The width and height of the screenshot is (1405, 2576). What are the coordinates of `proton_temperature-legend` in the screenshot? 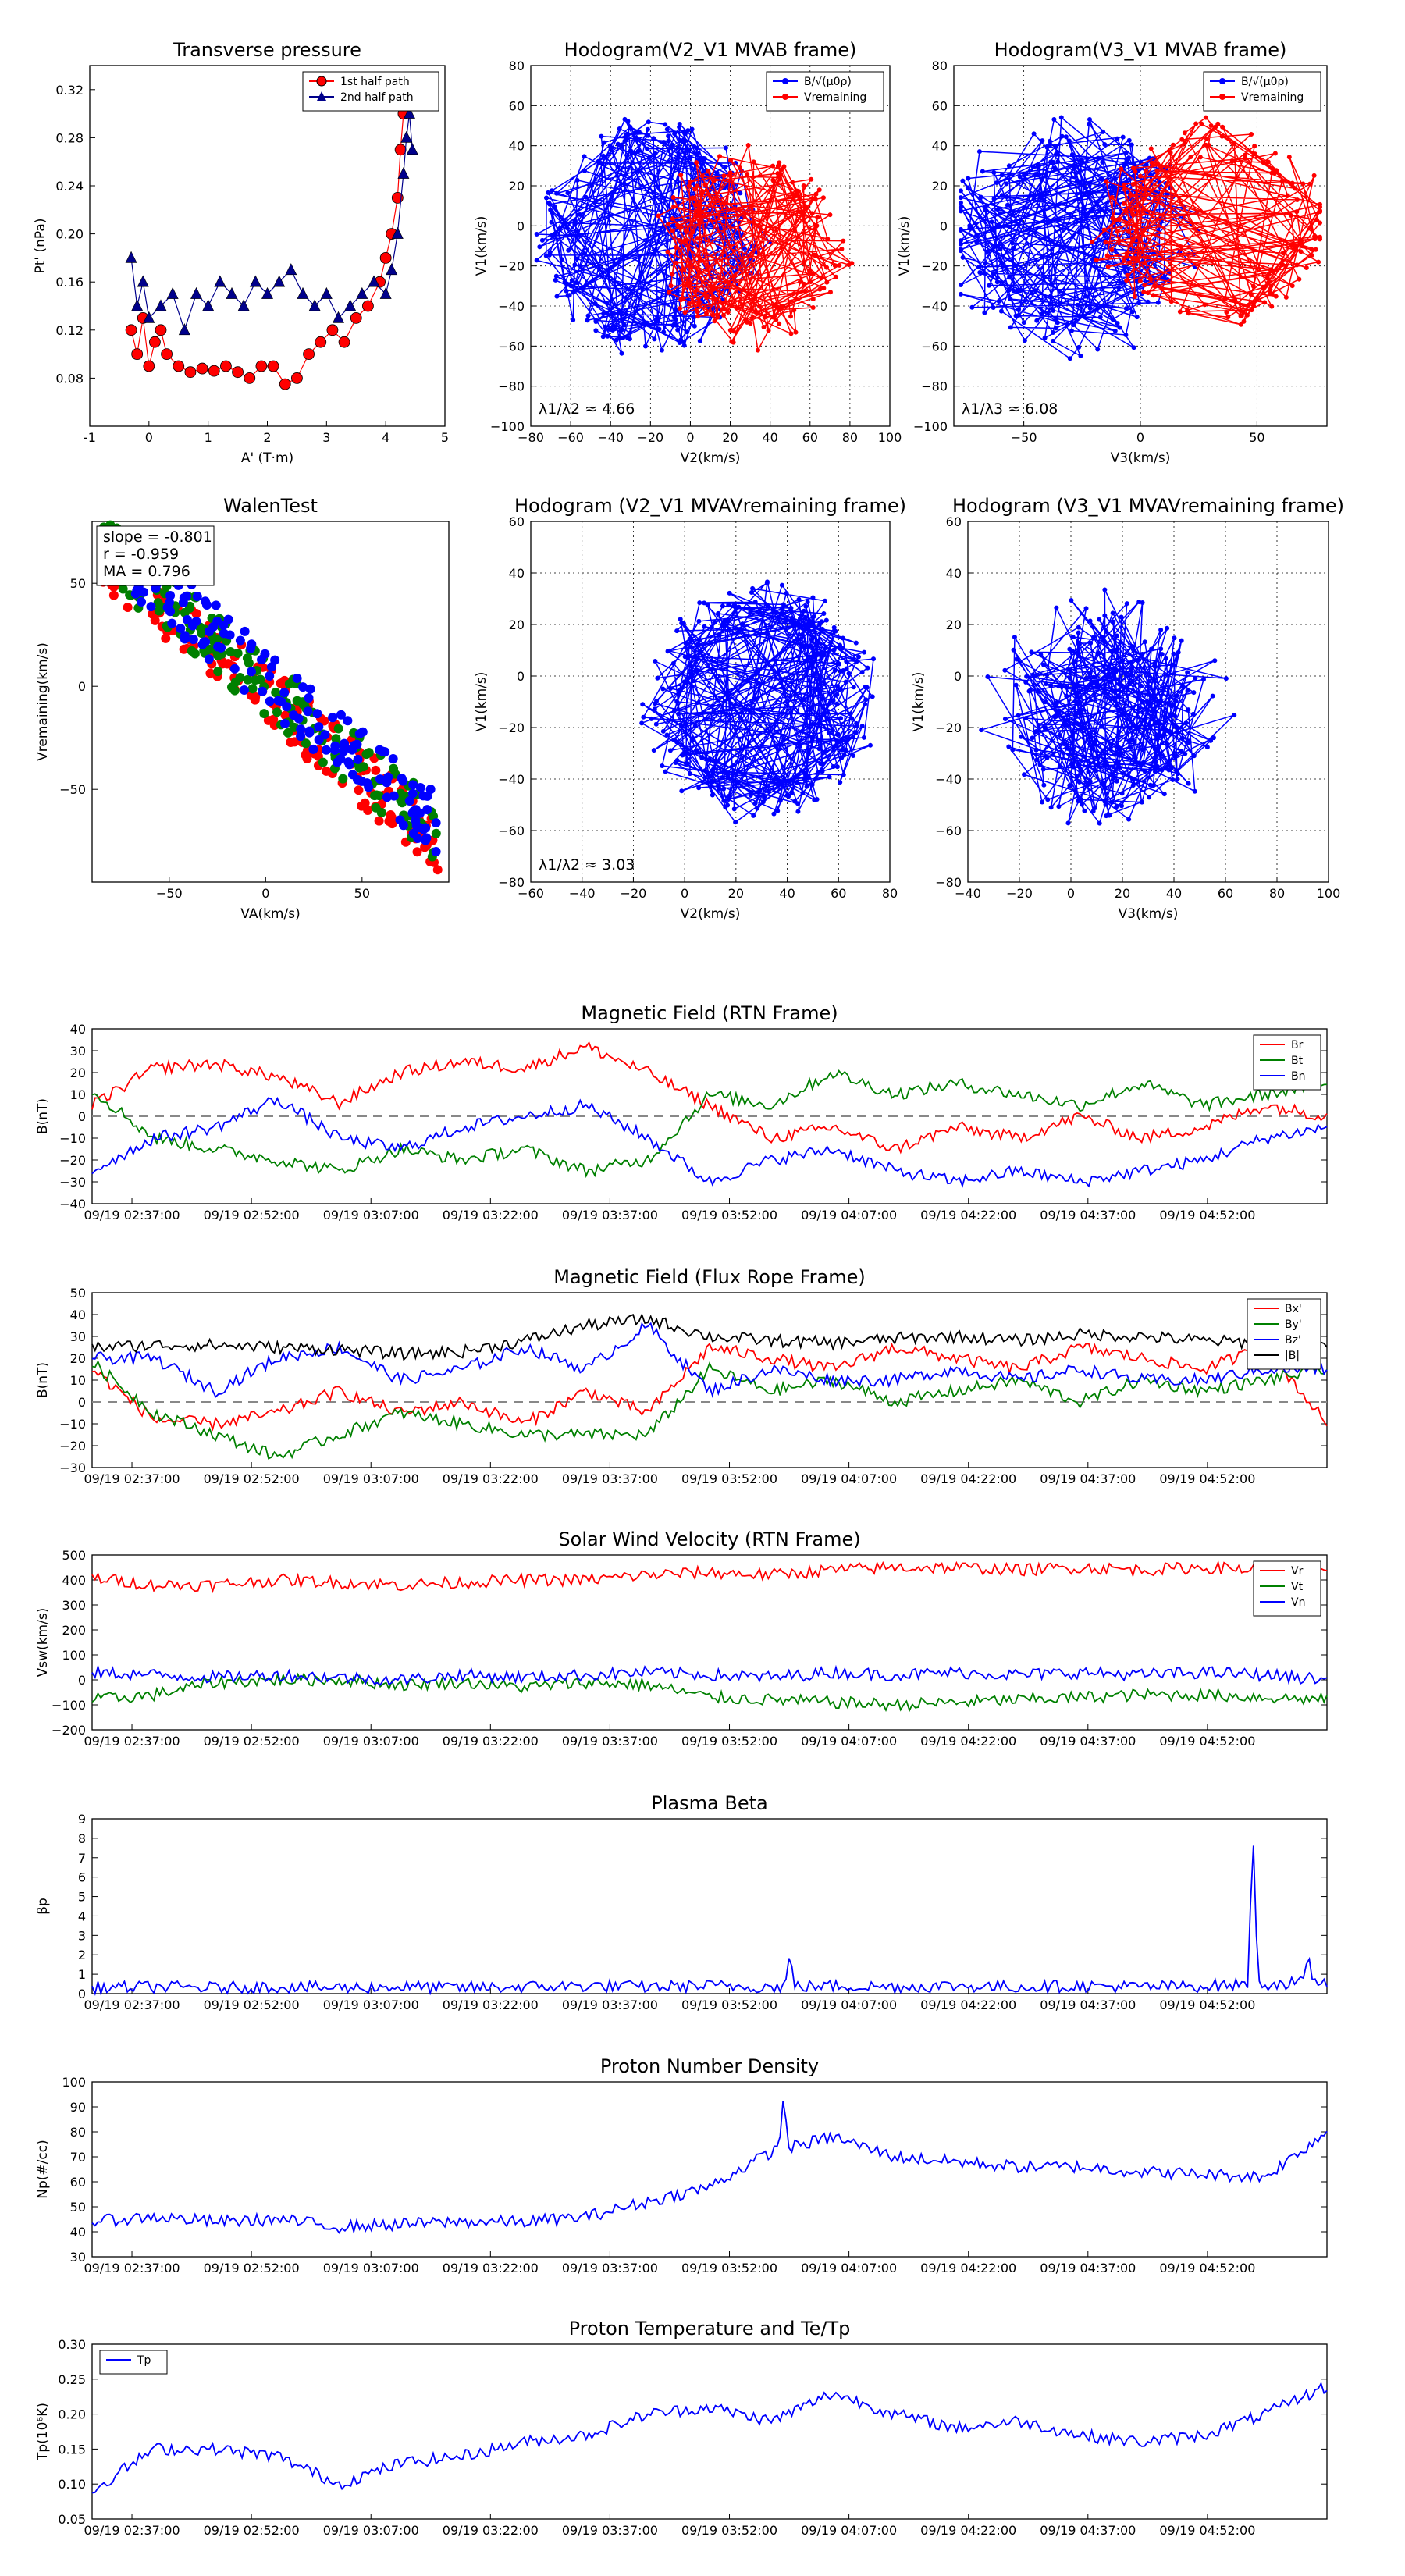 It's located at (134, 2362).